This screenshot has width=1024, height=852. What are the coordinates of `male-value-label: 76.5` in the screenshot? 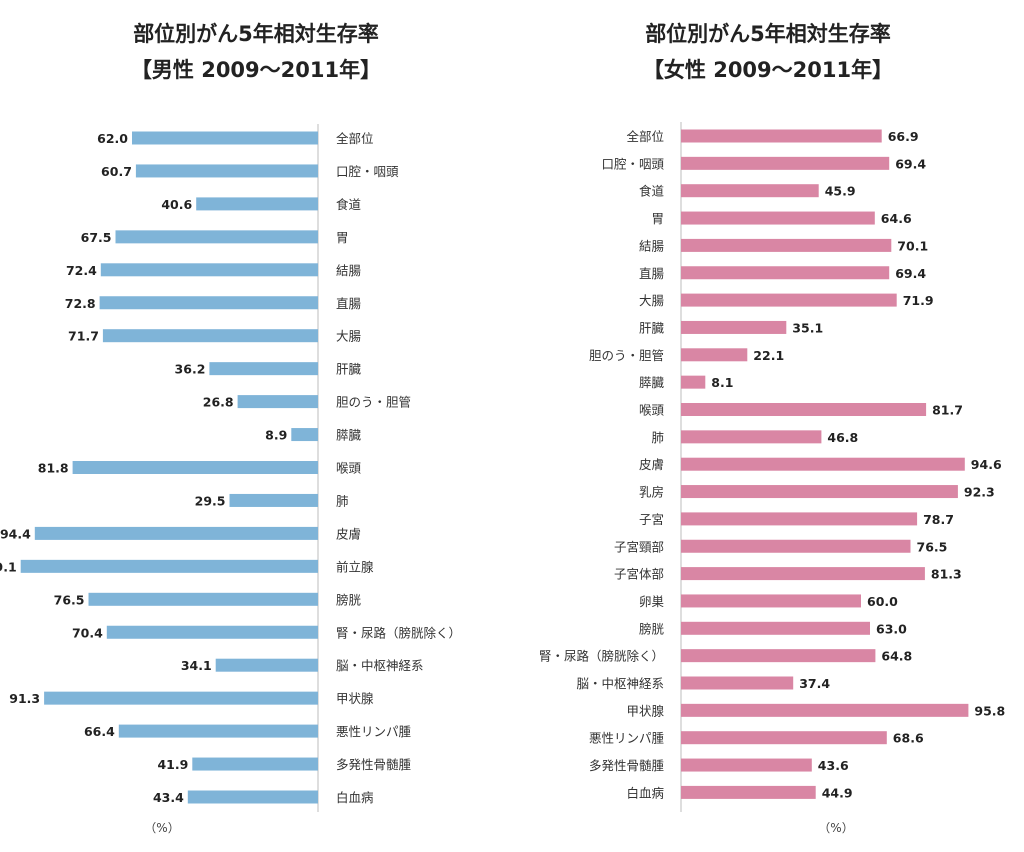 It's located at (69, 599).